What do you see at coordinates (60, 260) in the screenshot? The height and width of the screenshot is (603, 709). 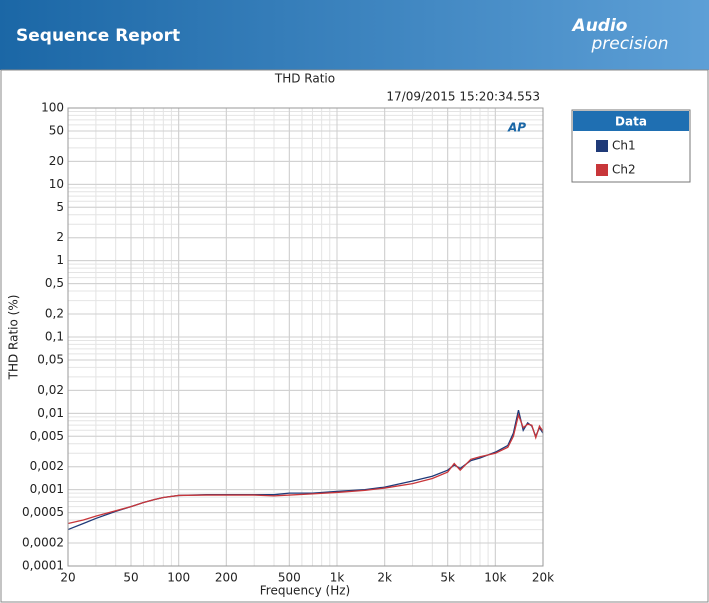 I see `y-tick-label: 1` at bounding box center [60, 260].